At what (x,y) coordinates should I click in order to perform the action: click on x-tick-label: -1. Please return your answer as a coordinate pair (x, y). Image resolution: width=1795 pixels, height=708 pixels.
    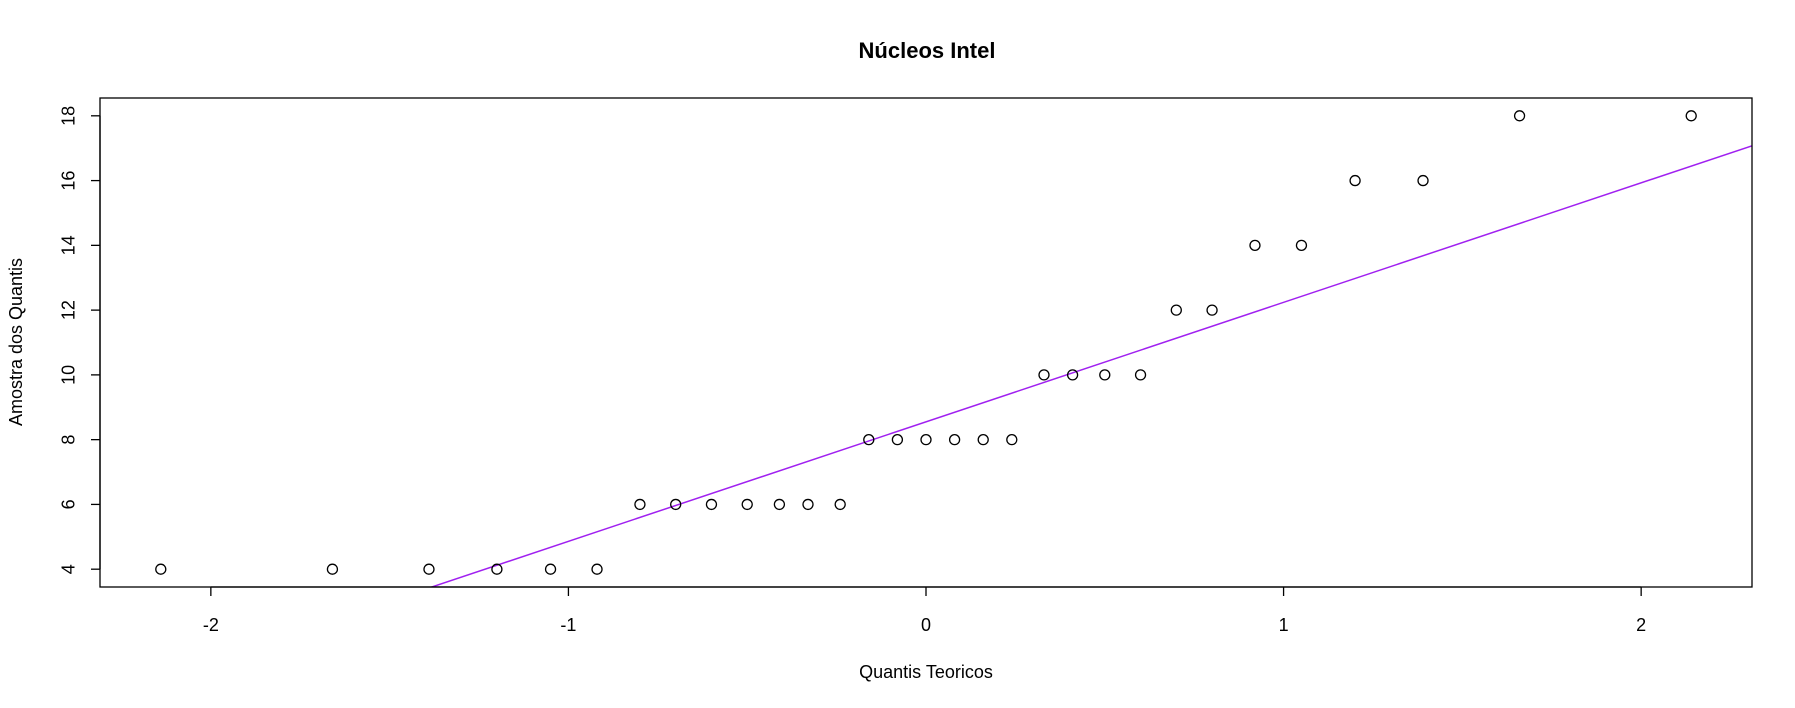
    Looking at the image, I should click on (568, 625).